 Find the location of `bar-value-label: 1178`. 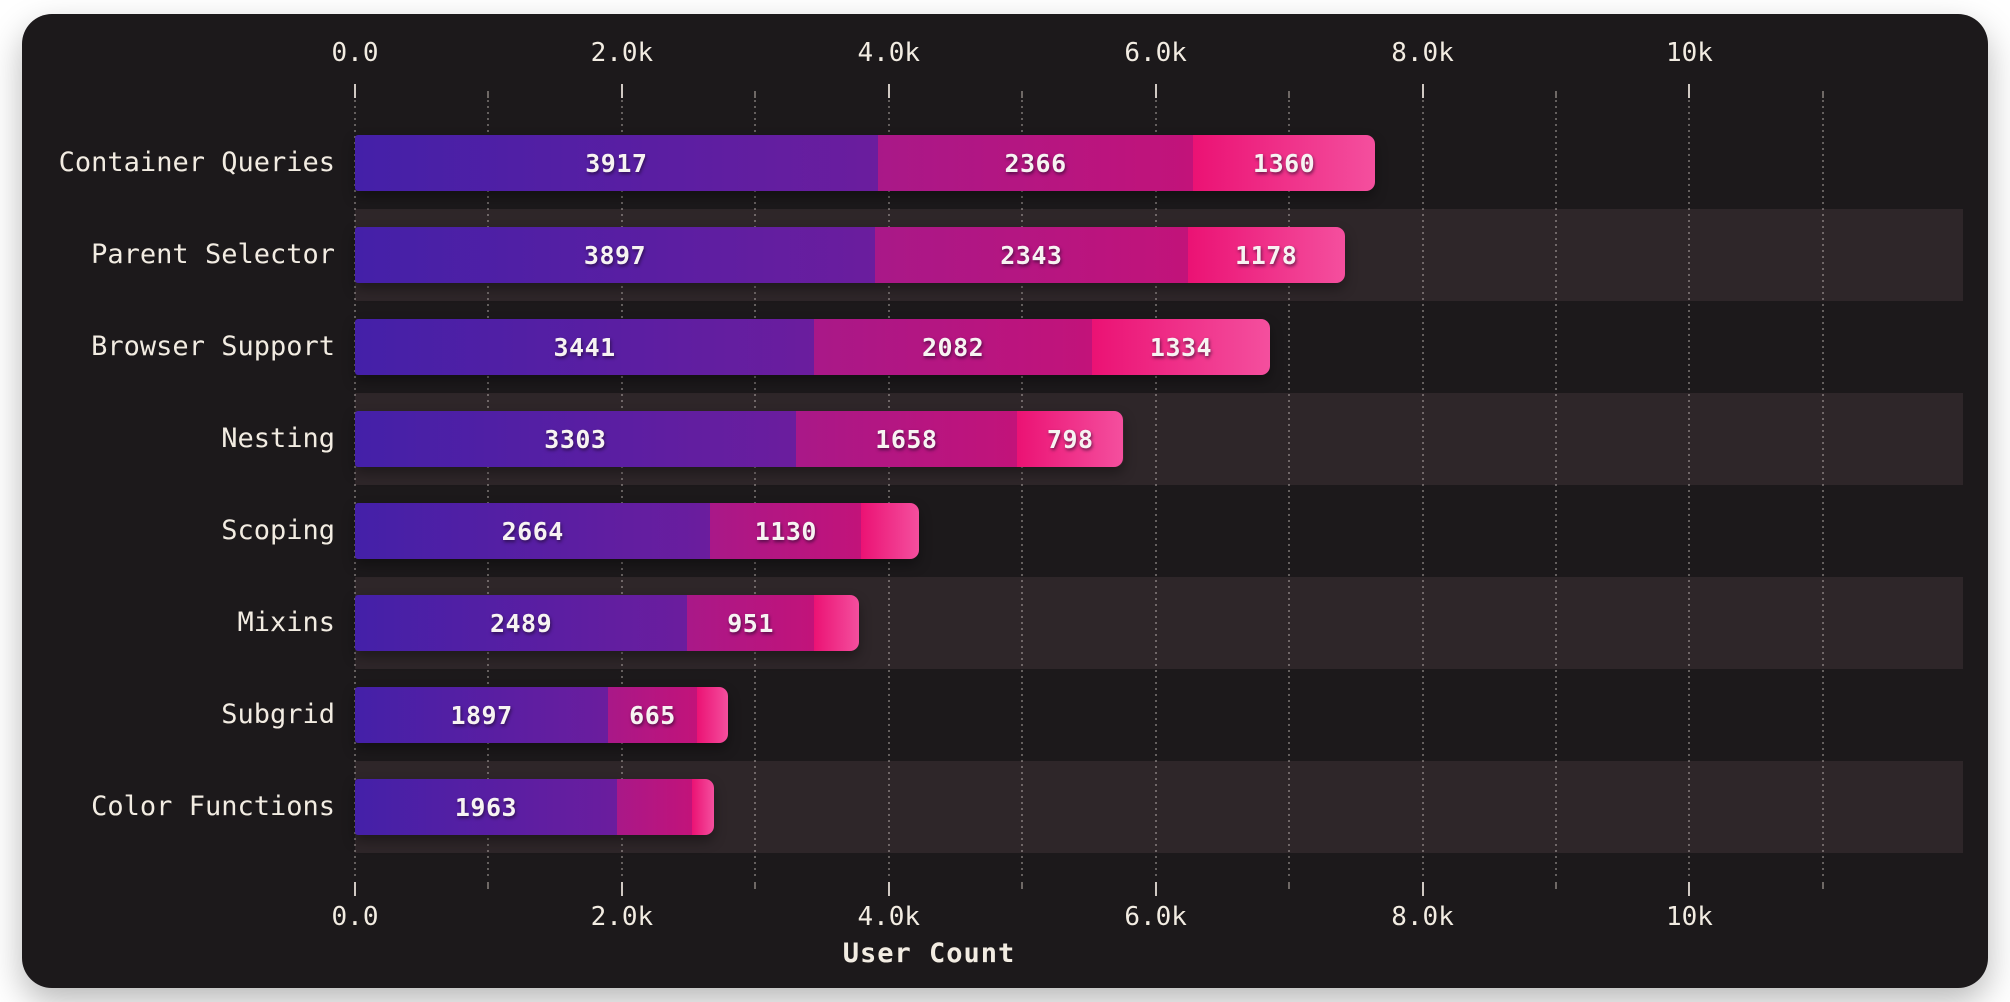

bar-value-label: 1178 is located at coordinates (1266, 255).